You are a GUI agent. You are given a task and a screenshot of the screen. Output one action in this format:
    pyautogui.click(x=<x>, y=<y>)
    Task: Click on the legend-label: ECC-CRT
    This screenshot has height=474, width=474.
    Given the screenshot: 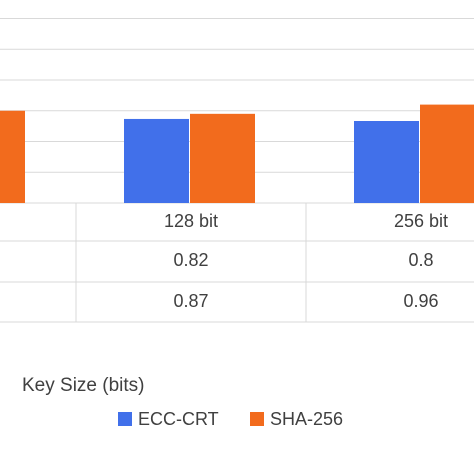 What is the action you would take?
    pyautogui.click(x=178, y=419)
    